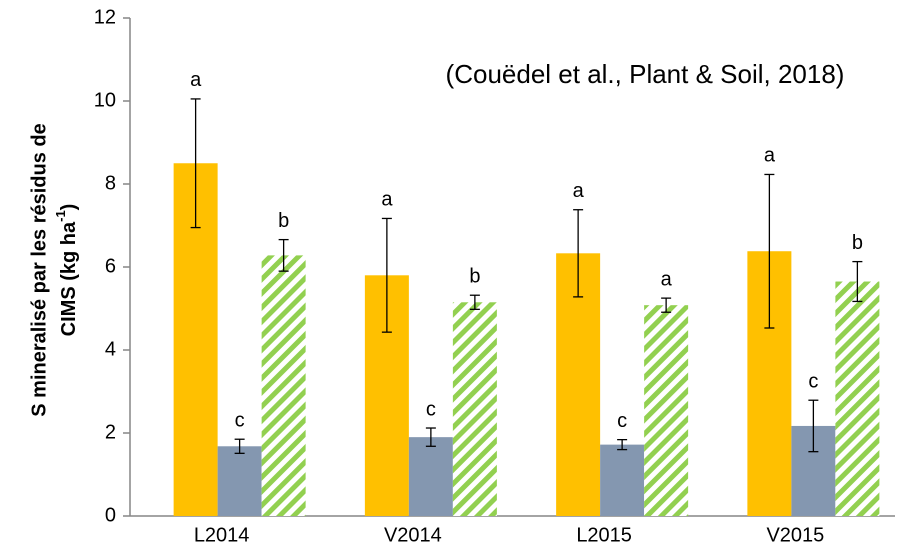 Image resolution: width=910 pixels, height=547 pixels. Describe the element at coordinates (69, 207) in the screenshot. I see `y-axis-title-part: )` at that location.